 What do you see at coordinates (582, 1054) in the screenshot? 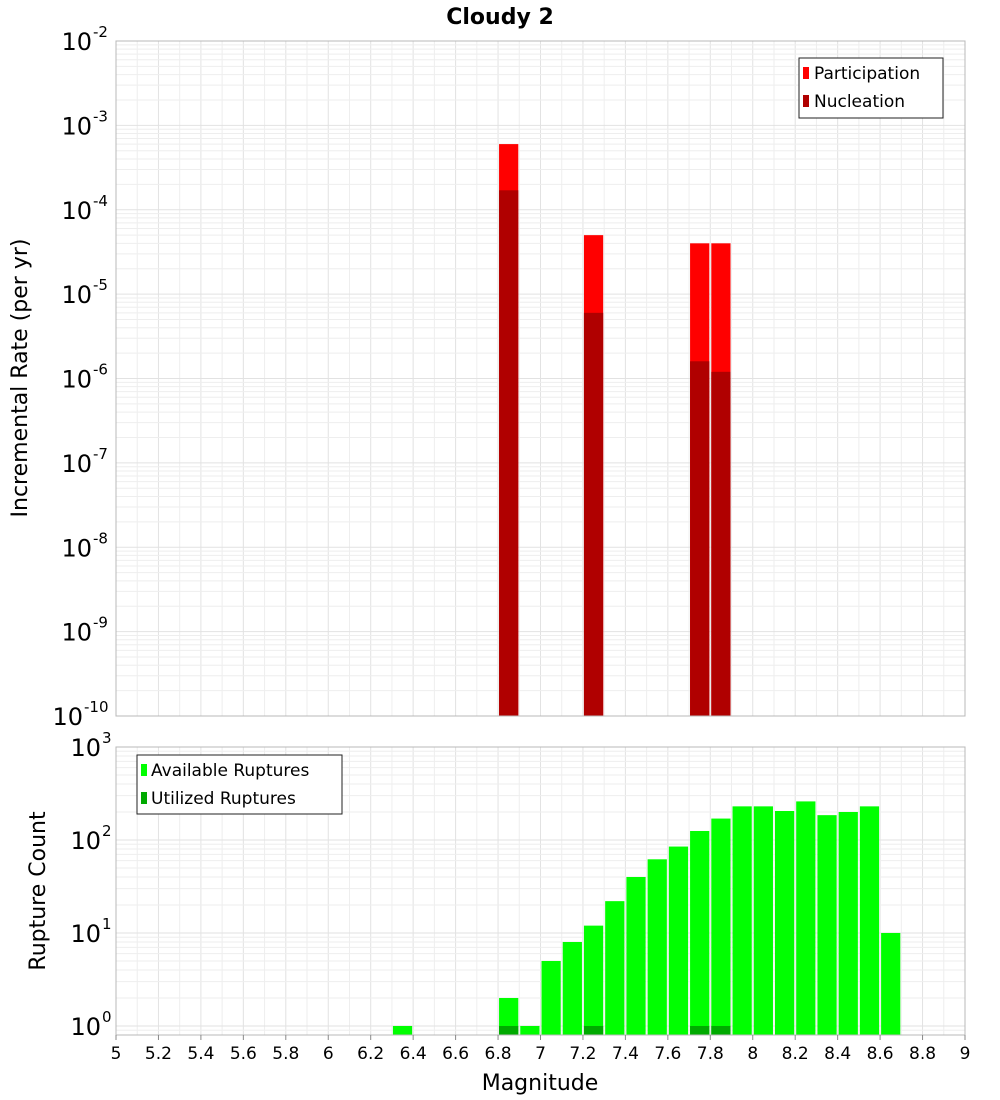
I see `x-tick-label: 7.2` at bounding box center [582, 1054].